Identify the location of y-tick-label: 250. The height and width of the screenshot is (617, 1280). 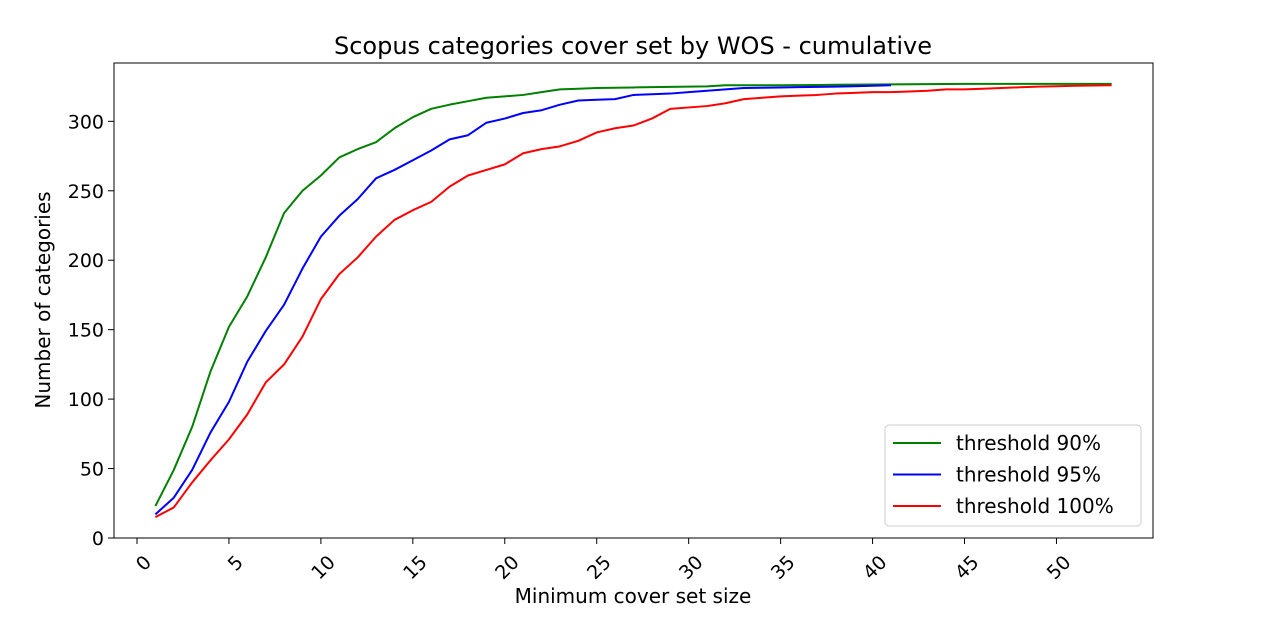
(86, 192).